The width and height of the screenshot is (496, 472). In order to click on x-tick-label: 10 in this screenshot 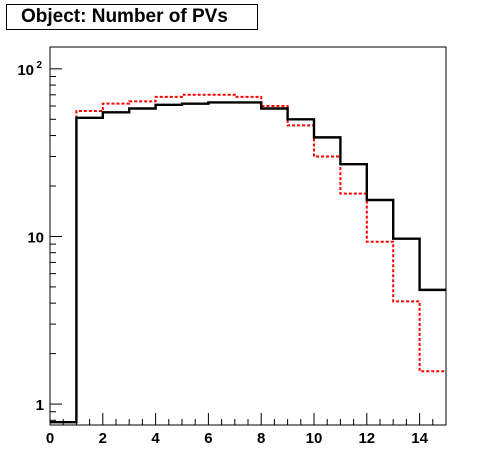, I will do `click(314, 438)`.